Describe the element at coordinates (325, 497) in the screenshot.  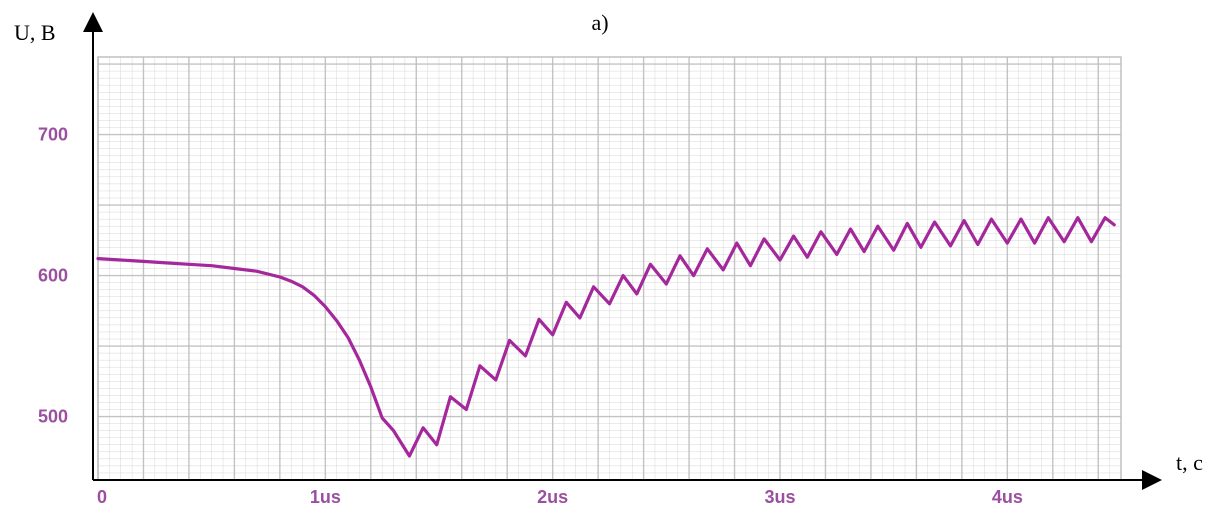
I see `x-tick-label: 1us` at that location.